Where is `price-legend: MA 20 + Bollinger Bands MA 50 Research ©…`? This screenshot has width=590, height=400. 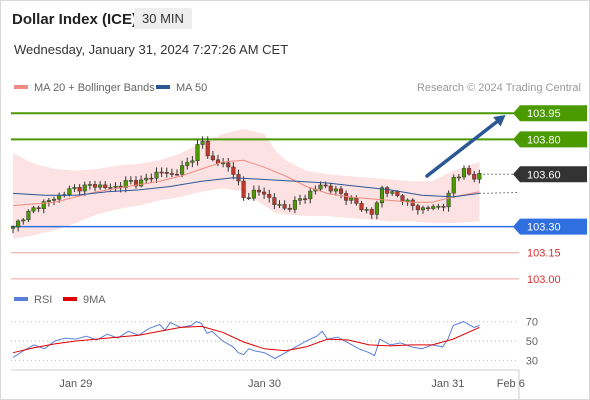 price-legend: MA 20 + Bollinger Bands MA 50 Research ©… is located at coordinates (297, 88).